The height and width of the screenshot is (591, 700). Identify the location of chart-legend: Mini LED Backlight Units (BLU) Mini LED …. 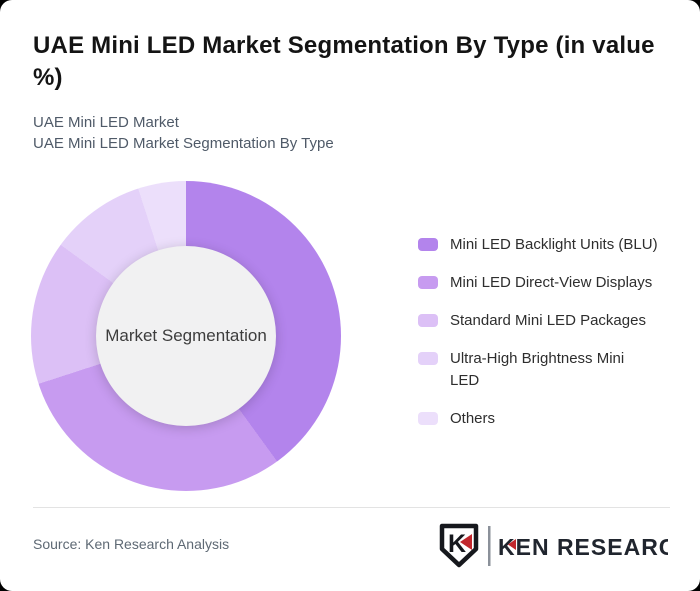
(544, 340).